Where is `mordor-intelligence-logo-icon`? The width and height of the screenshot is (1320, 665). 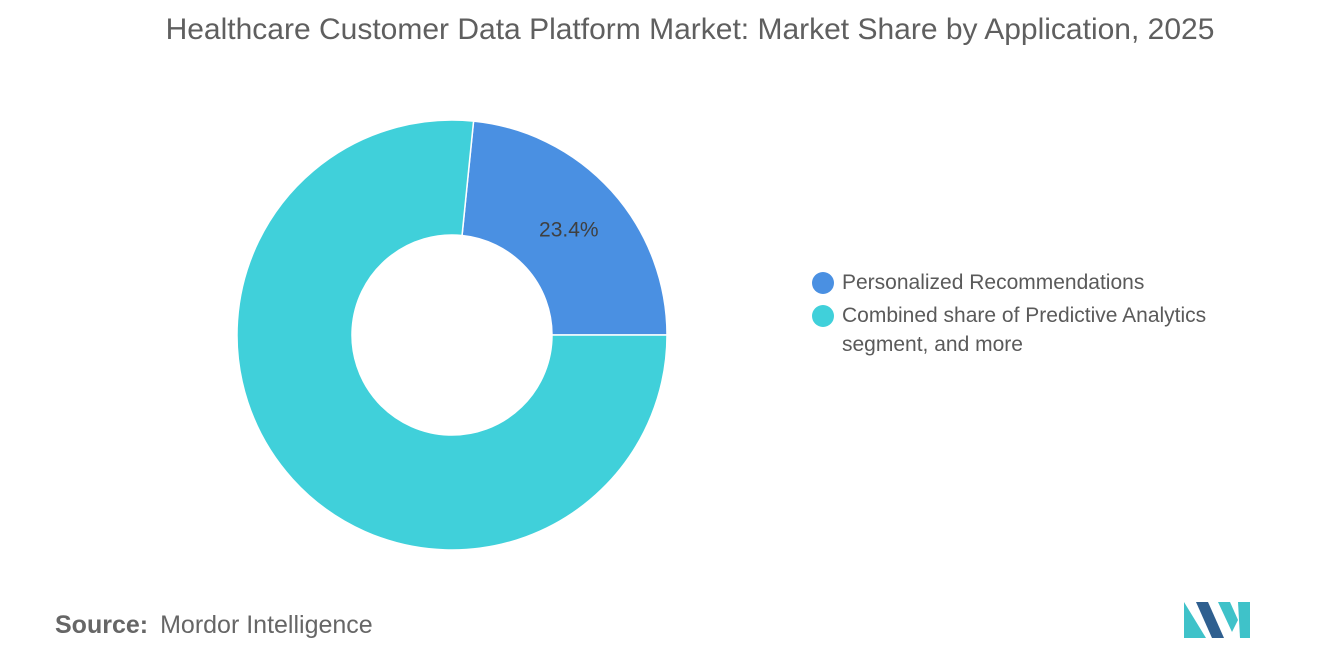 mordor-intelligence-logo-icon is located at coordinates (1217, 620).